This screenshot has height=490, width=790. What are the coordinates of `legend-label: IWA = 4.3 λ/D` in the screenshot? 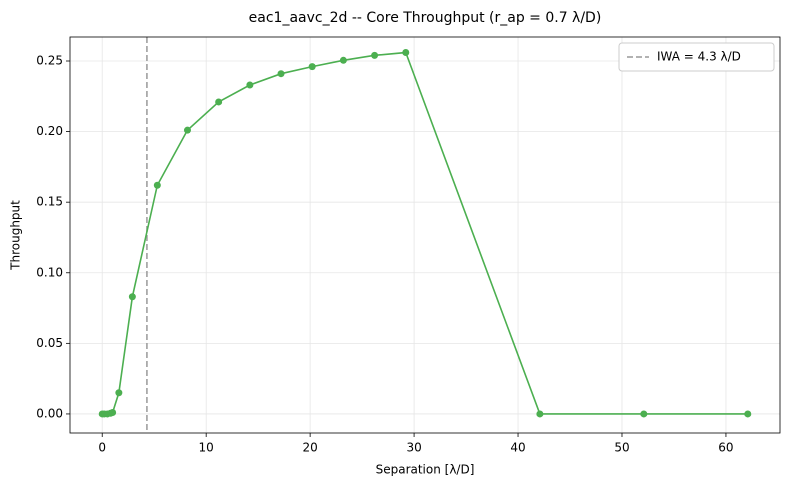 It's located at (699, 57).